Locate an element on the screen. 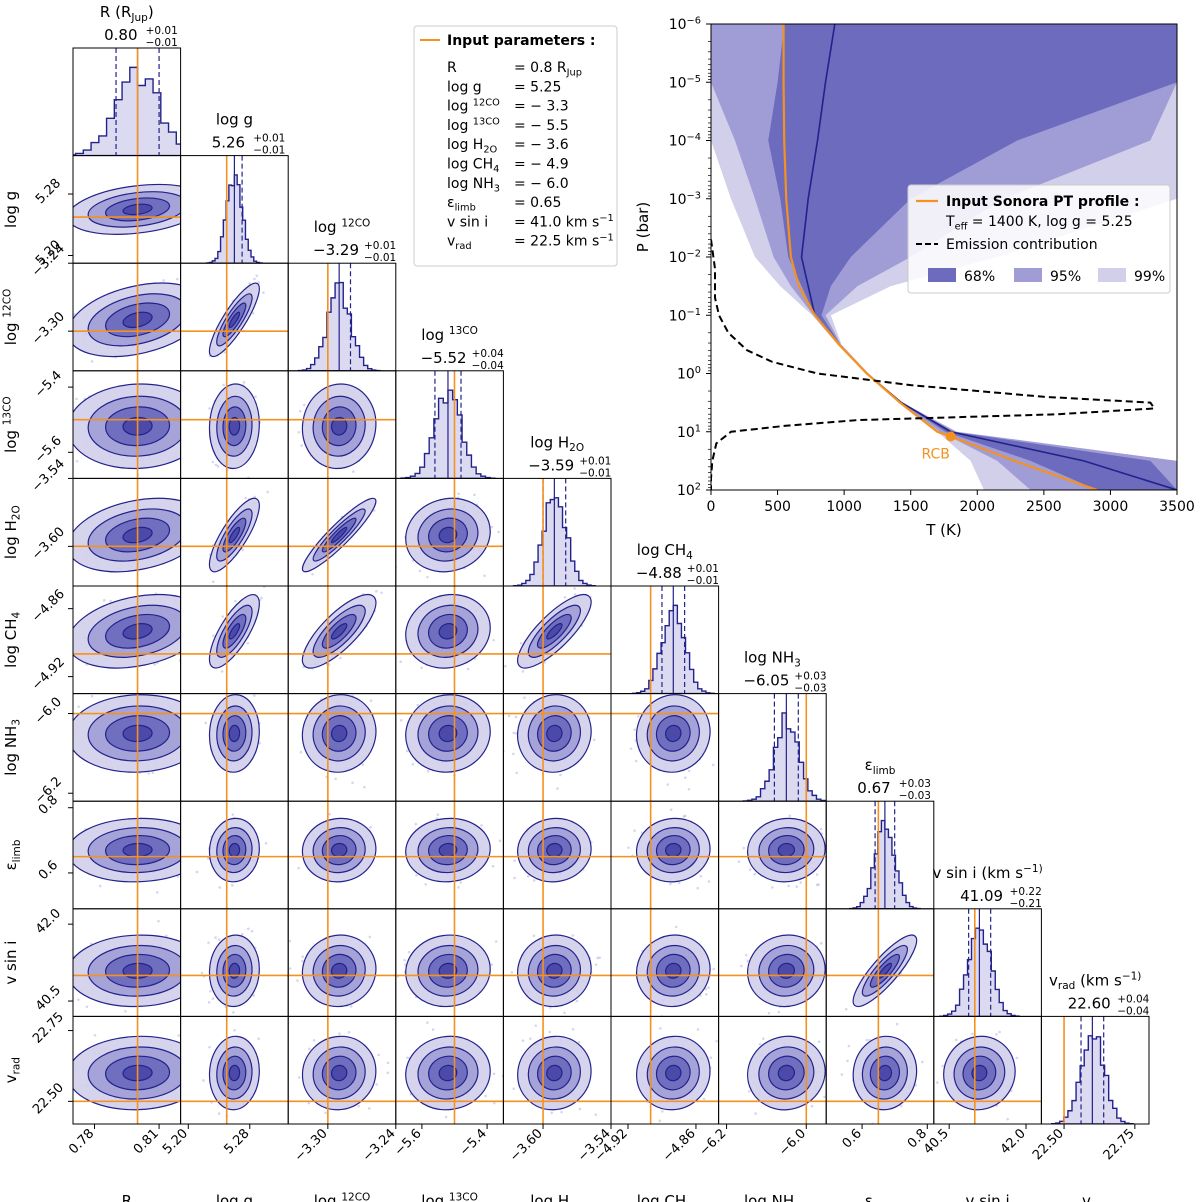 The image size is (1200, 1202). param-value-12CO: −3.29 is located at coordinates (336, 250).